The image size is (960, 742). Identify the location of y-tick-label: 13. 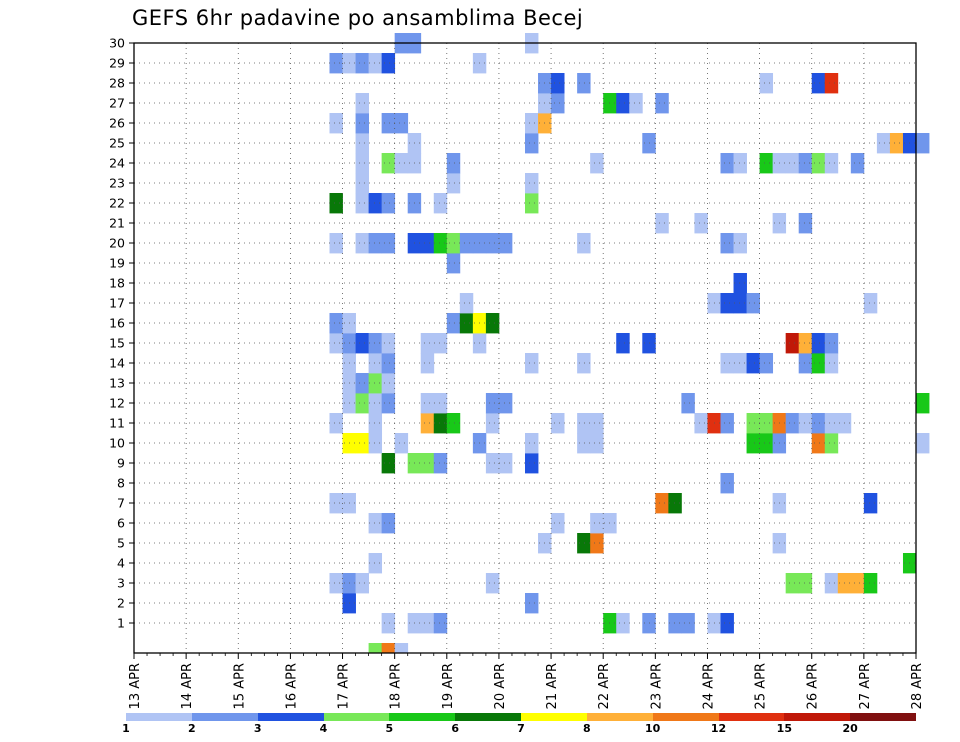
(117, 383).